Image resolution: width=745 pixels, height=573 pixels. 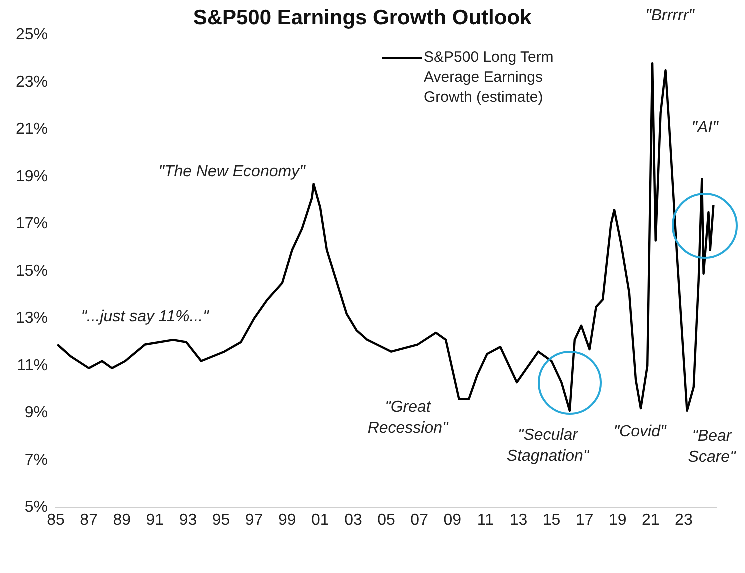 I want to click on x-tick-label: 89, so click(x=122, y=520).